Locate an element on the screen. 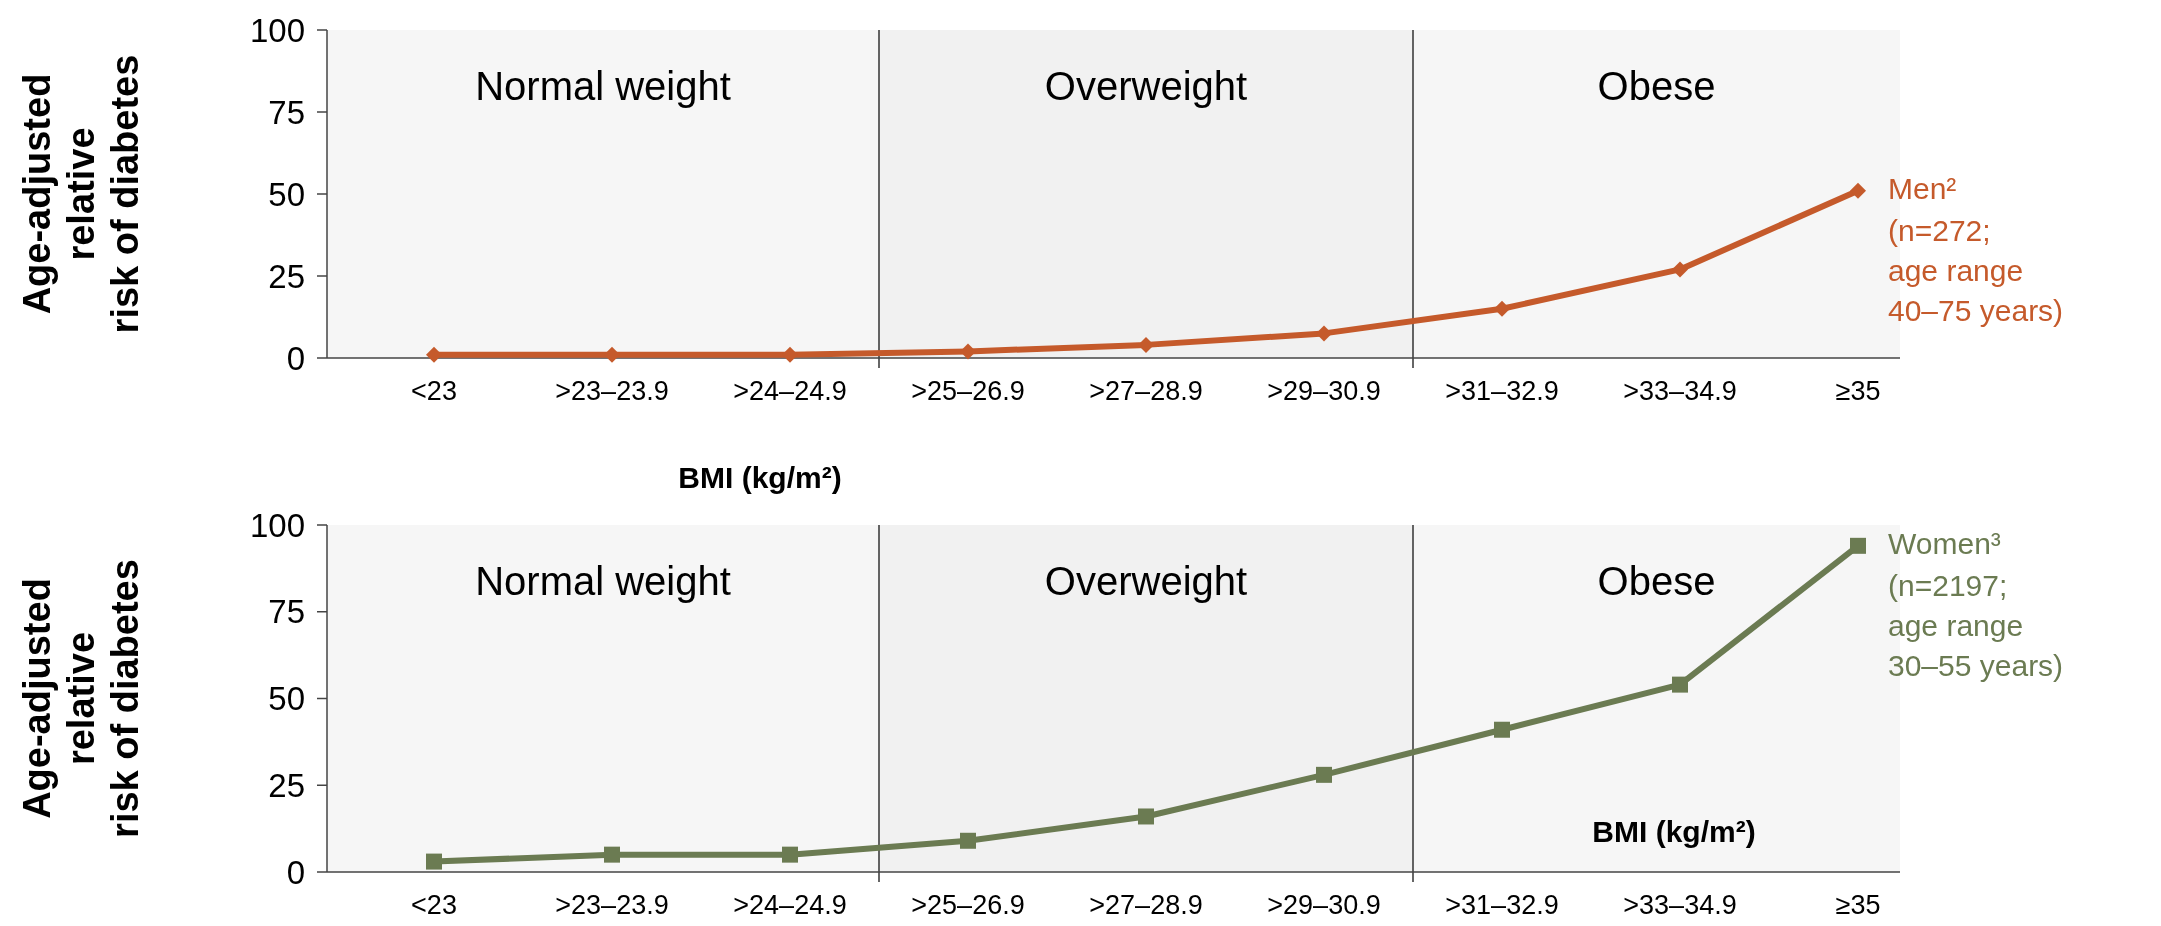 The height and width of the screenshot is (926, 2161). annotation: (n=2197; age range 30–55 years) is located at coordinates (1976, 625).